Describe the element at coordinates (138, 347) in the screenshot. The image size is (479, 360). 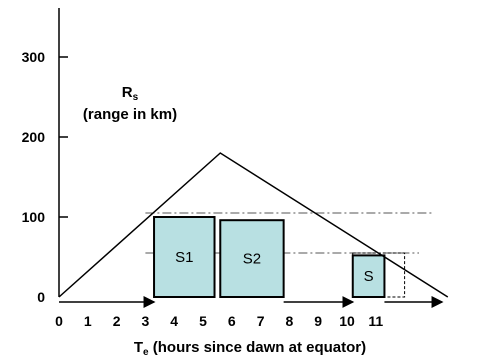
I see `x-axis-title-main: T` at that location.